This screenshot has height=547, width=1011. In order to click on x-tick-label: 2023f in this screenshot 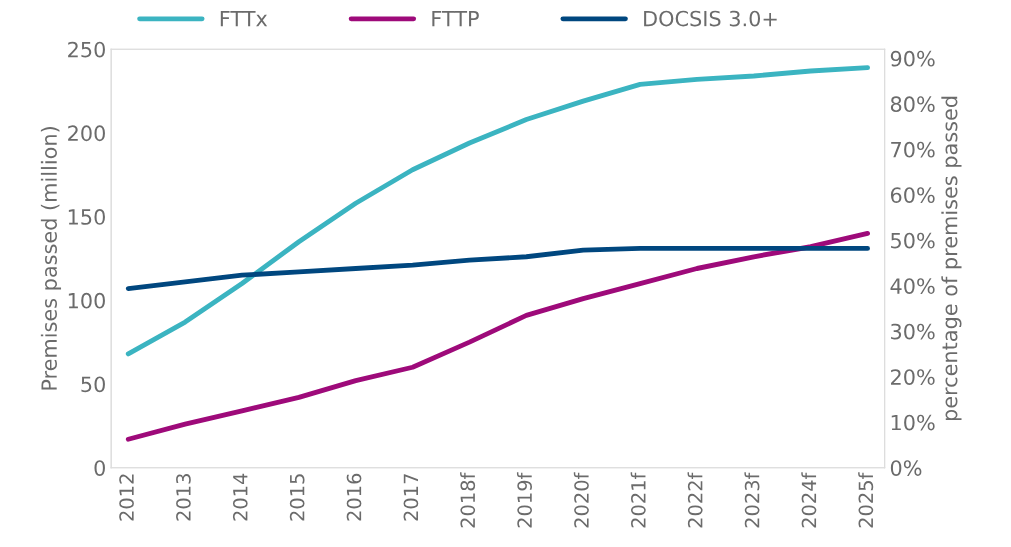, I will do `click(752, 500)`.